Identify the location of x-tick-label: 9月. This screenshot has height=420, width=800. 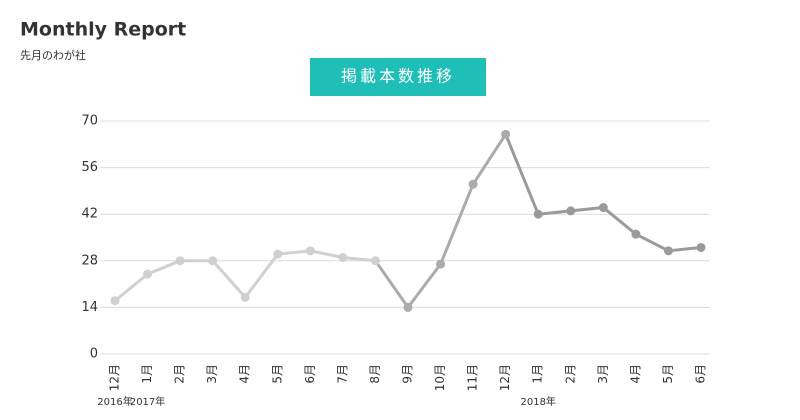
(408, 374).